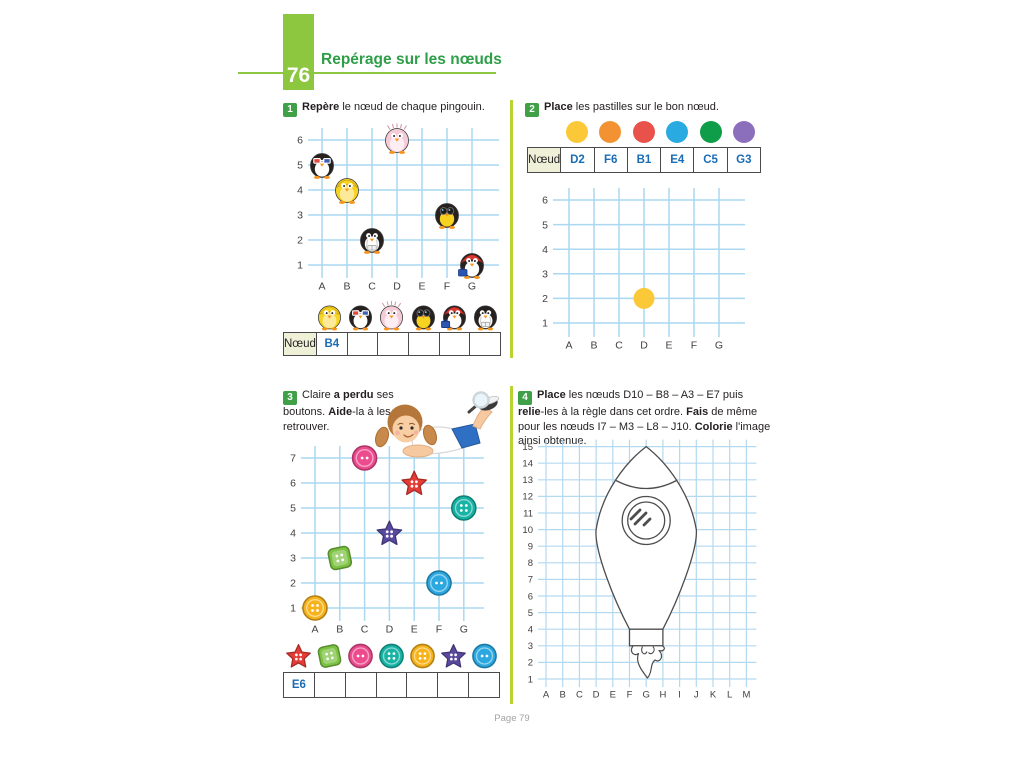 This screenshot has height=768, width=1024. I want to click on pastille-placed, so click(644, 298).